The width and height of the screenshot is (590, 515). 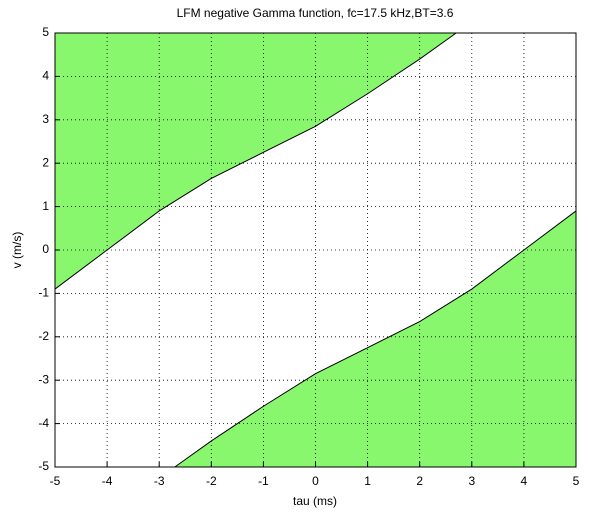 I want to click on x-tick-label: 0, so click(x=315, y=481).